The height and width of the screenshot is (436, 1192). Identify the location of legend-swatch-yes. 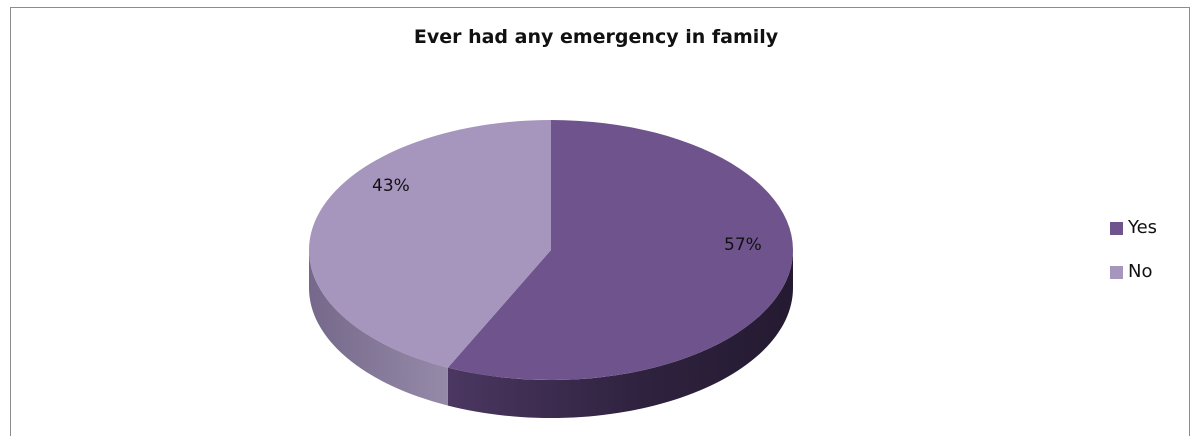
(1116, 228).